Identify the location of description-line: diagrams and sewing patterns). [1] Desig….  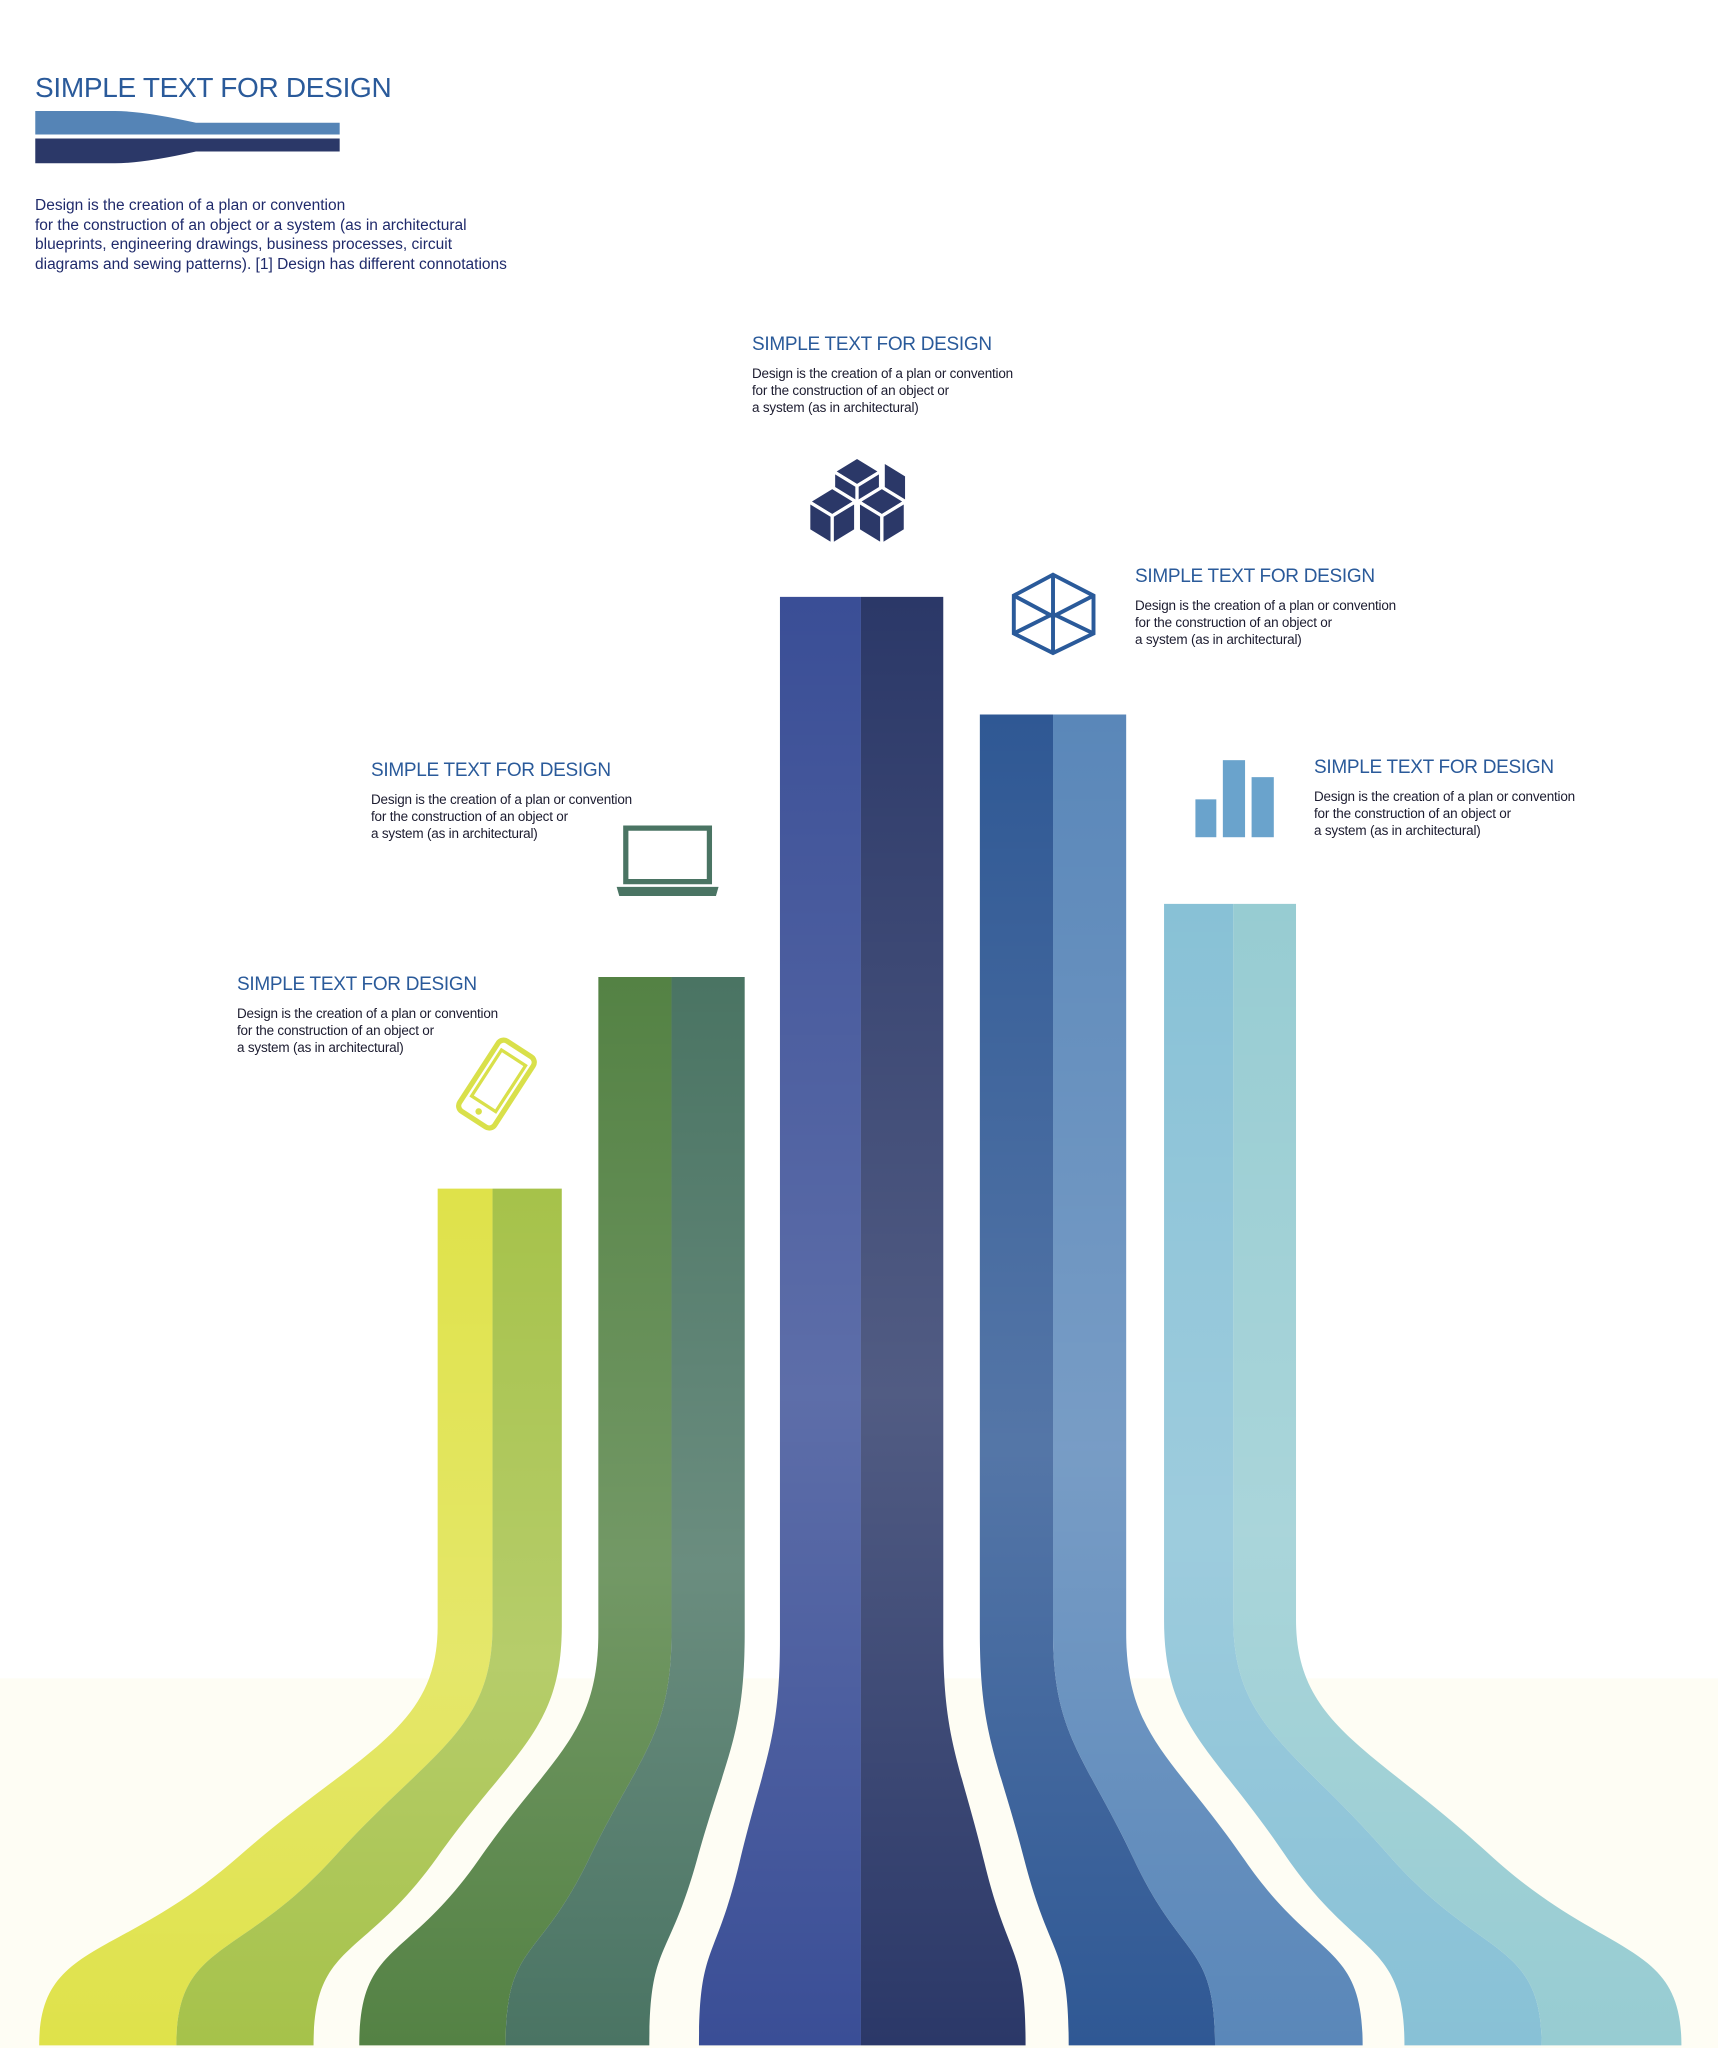
(271, 264).